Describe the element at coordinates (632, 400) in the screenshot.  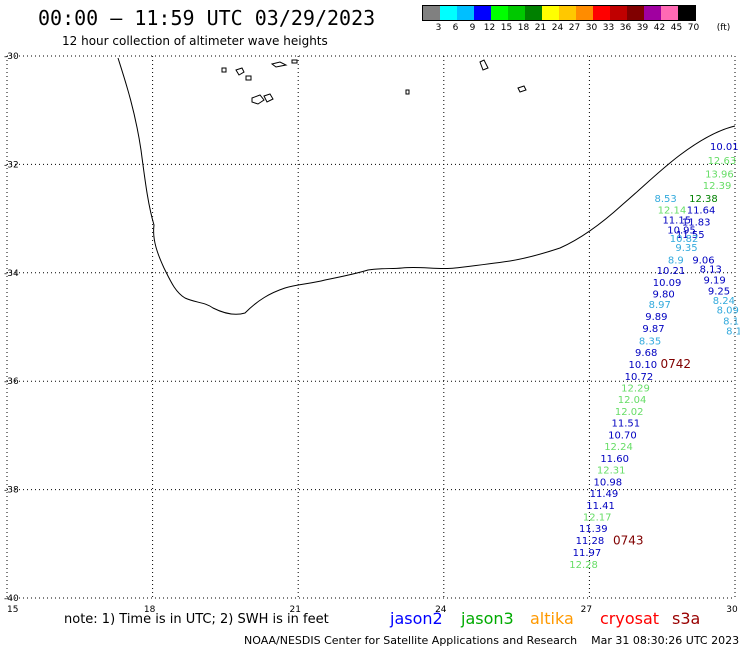
I see `wave-value: 12.04` at that location.